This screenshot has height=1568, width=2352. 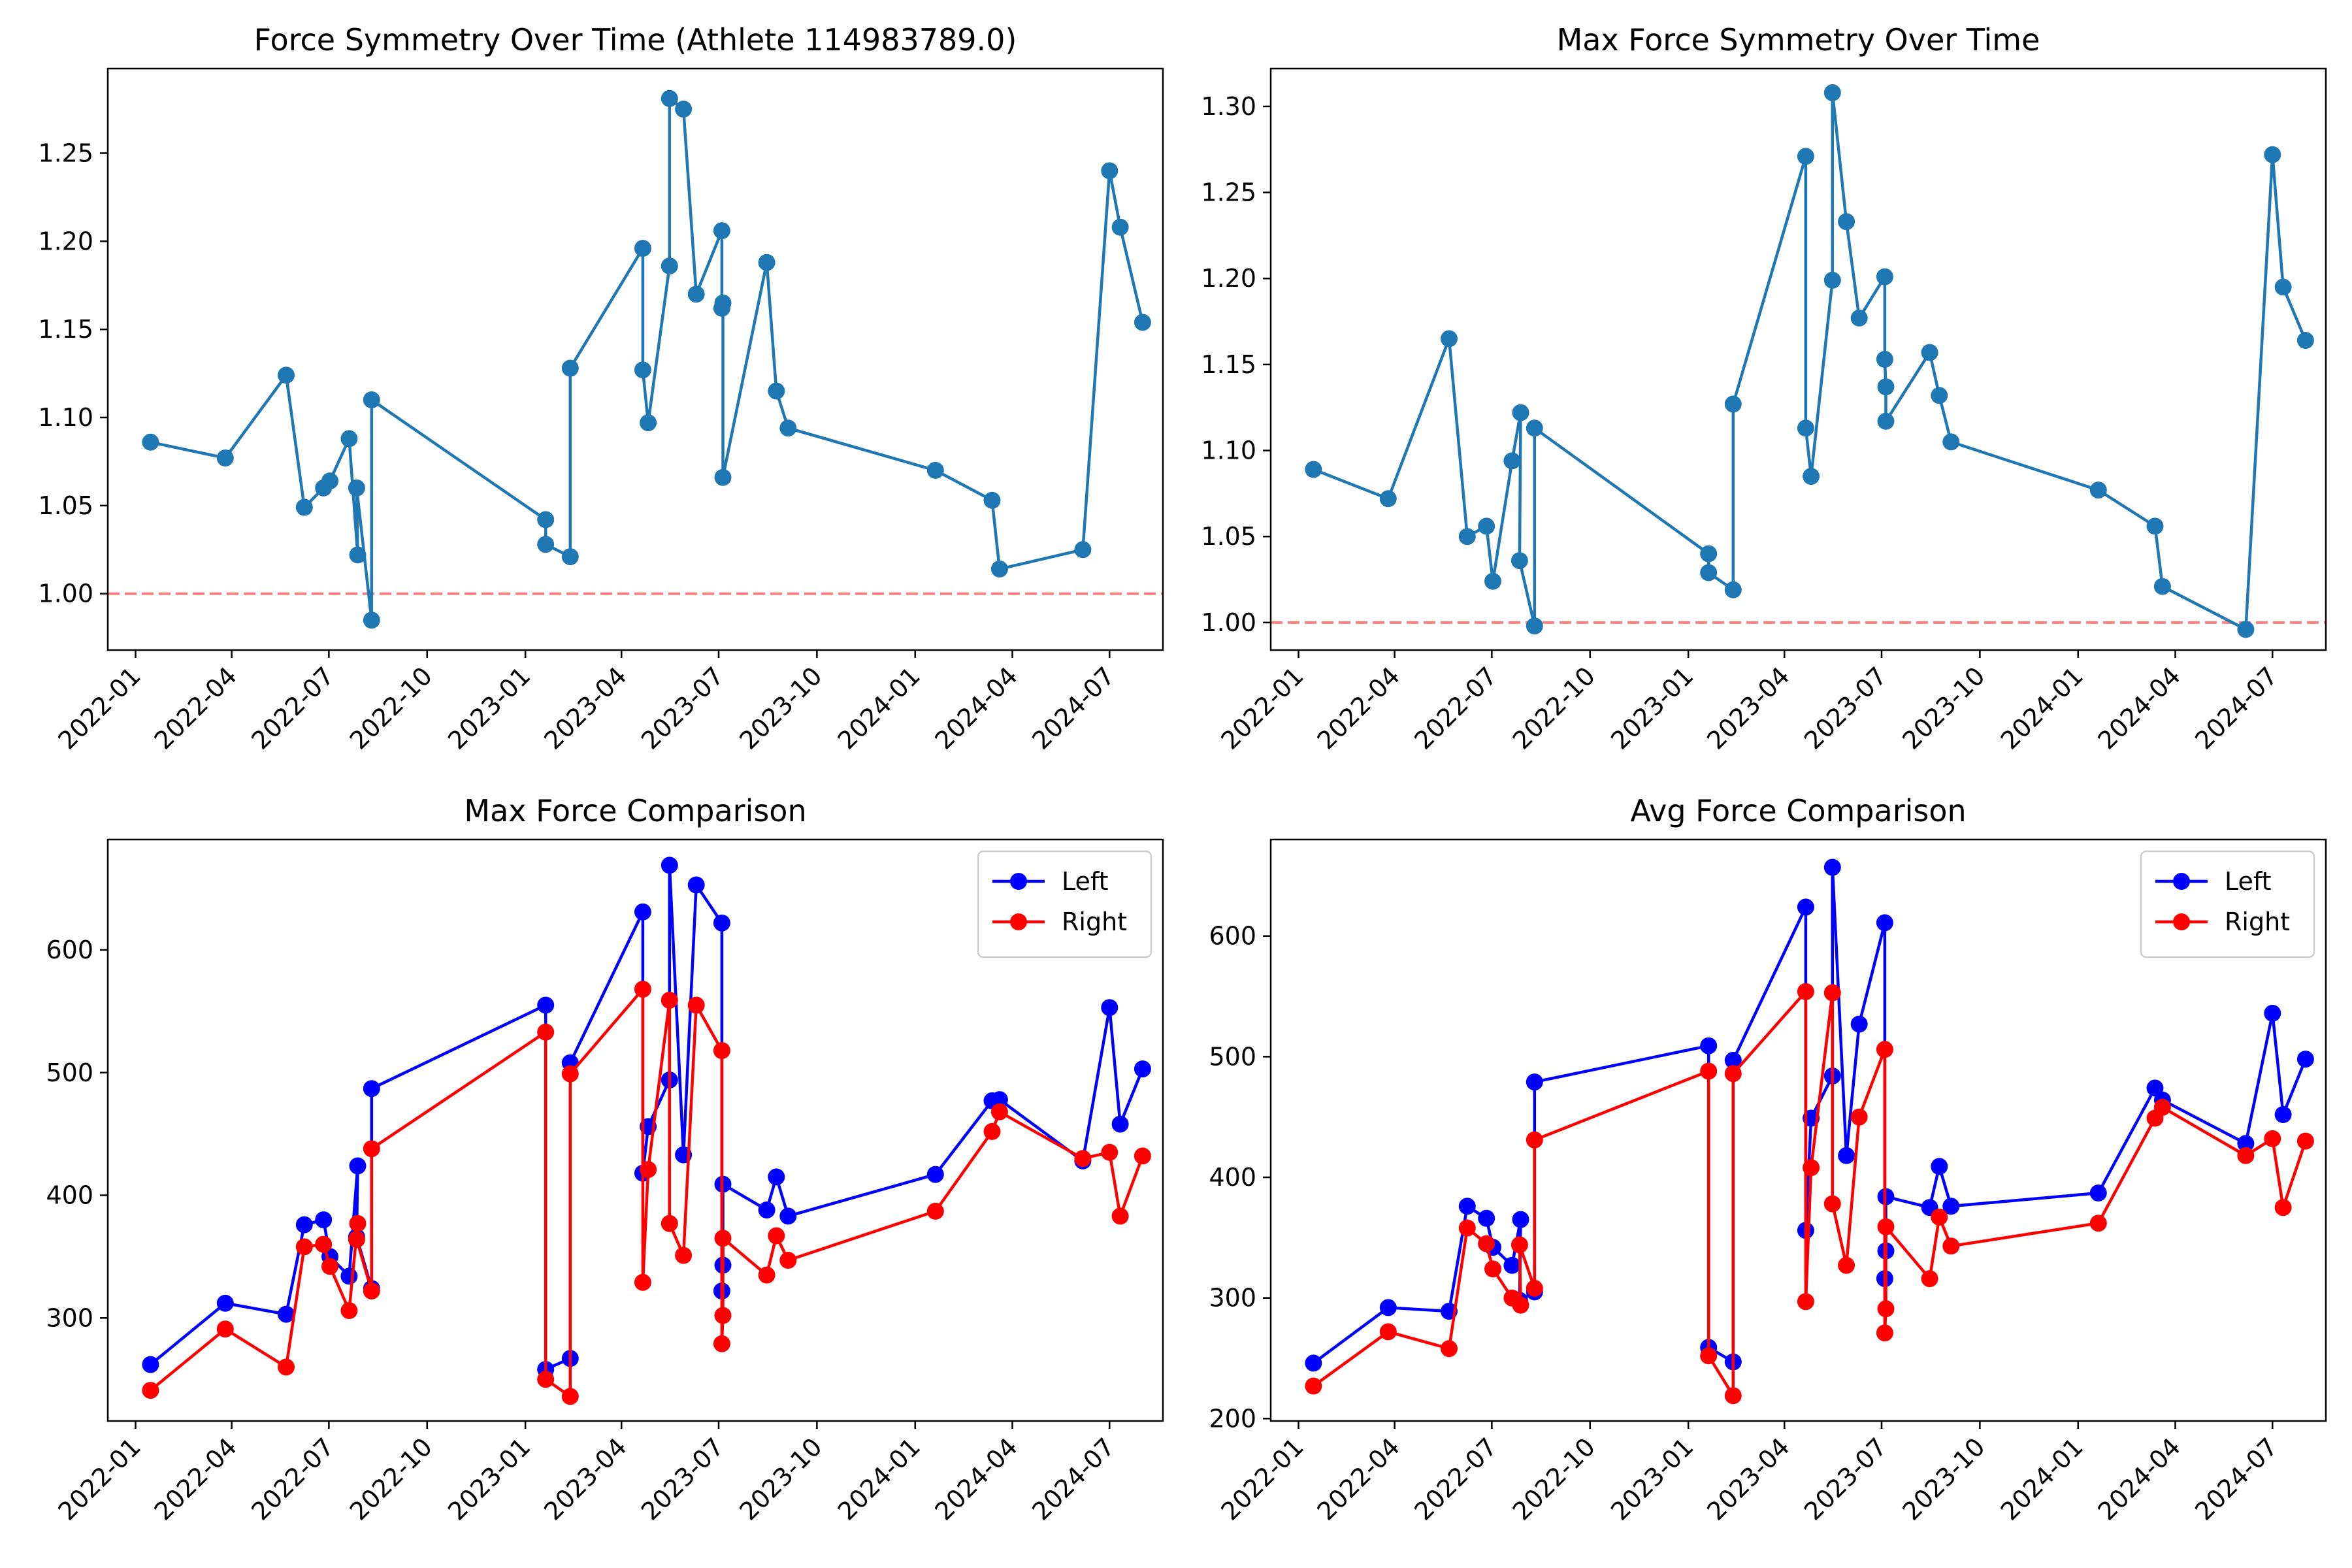 I want to click on y-tick-label: 1.15, so click(x=1228, y=364).